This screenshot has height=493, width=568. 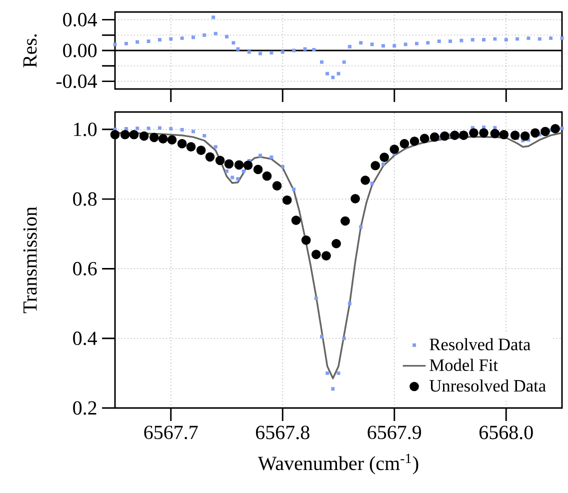 What do you see at coordinates (171, 433) in the screenshot?
I see `x-tick-label: 6567.7` at bounding box center [171, 433].